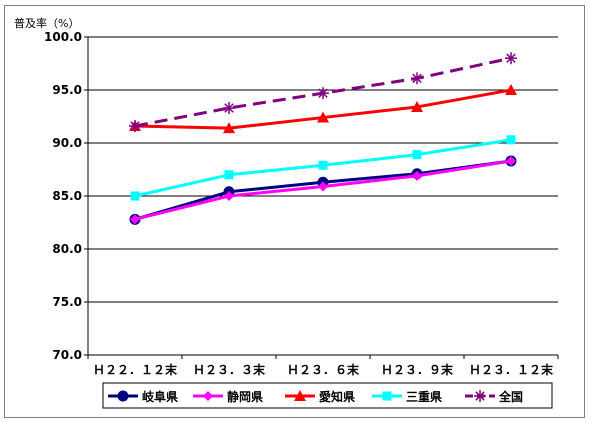  Describe the element at coordinates (337, 396) in the screenshot. I see `legend-label: 愛知県` at that location.